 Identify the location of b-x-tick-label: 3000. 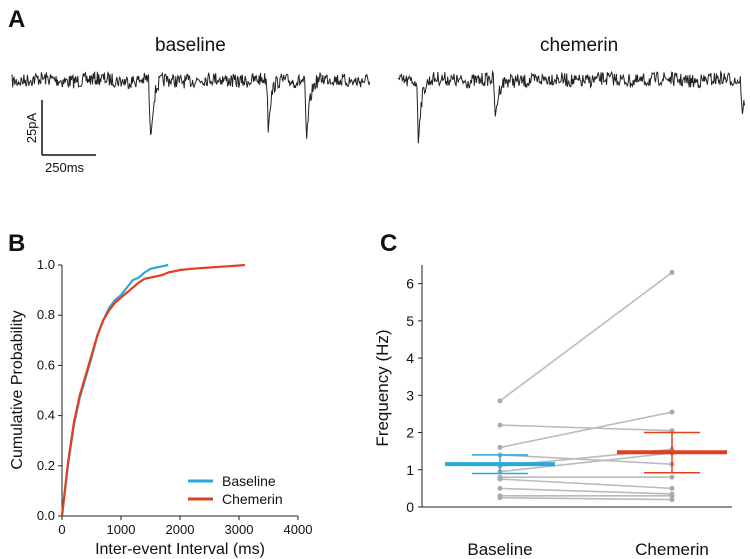
(239, 529).